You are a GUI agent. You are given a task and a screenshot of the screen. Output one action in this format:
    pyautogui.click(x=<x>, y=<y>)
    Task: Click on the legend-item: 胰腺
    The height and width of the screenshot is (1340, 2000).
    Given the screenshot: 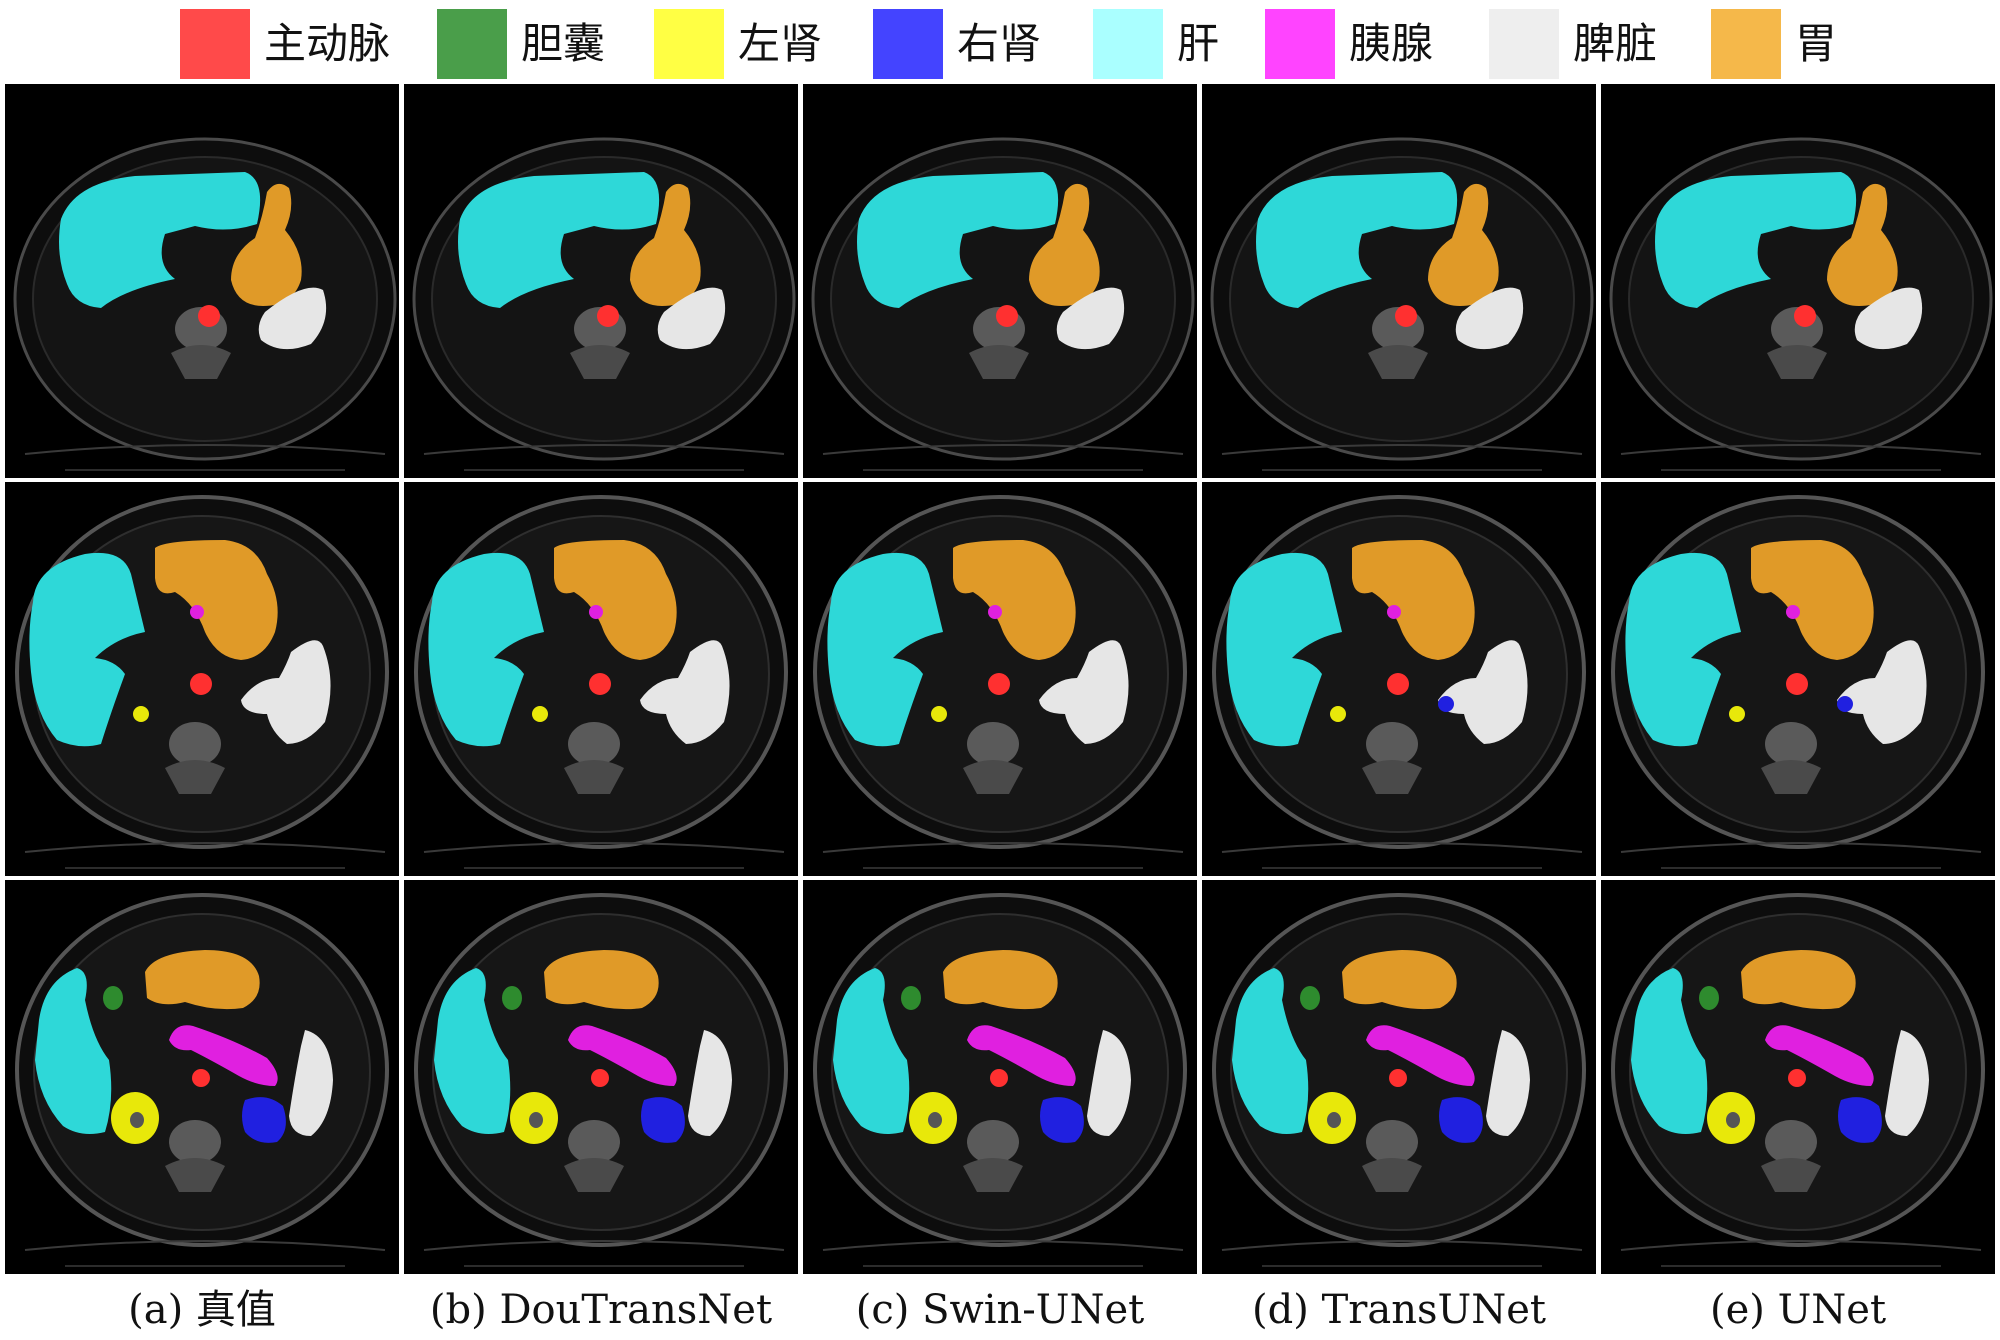 What is the action you would take?
    pyautogui.click(x=1349, y=44)
    